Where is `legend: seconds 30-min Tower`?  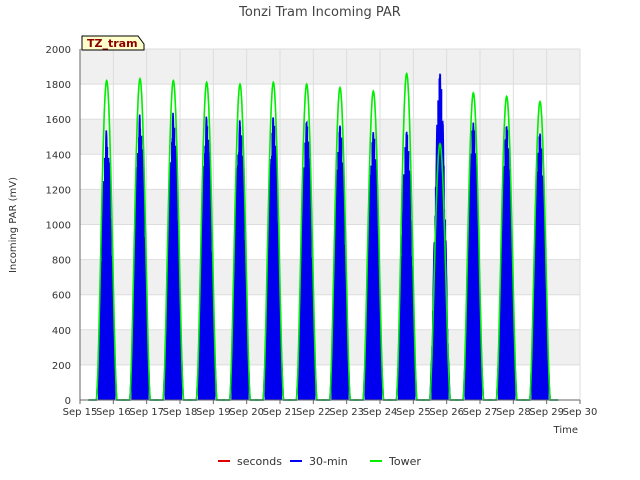
legend: seconds 30-min Tower is located at coordinates (319, 461).